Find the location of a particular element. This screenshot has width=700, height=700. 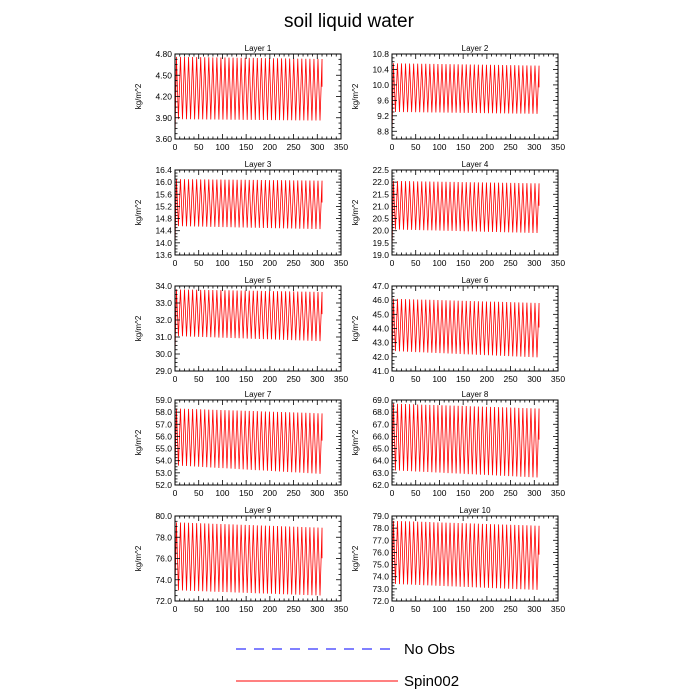

y-tick-label: 72.0 is located at coordinates (380, 601).